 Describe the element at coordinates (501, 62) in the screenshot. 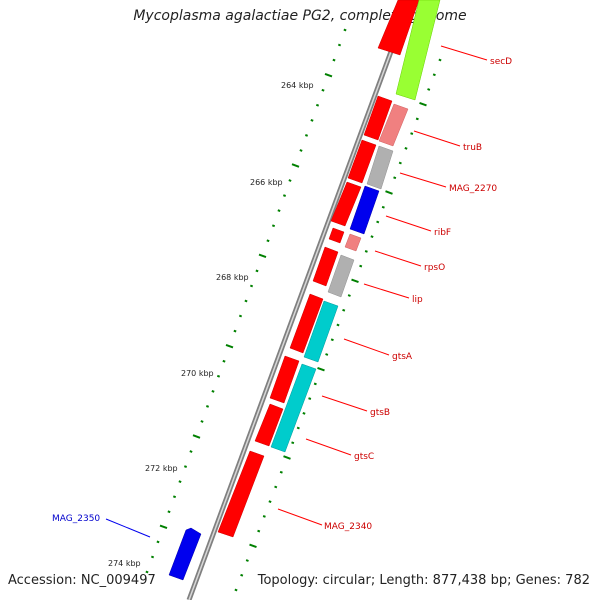

I see `gene-label-secd: secD` at that location.